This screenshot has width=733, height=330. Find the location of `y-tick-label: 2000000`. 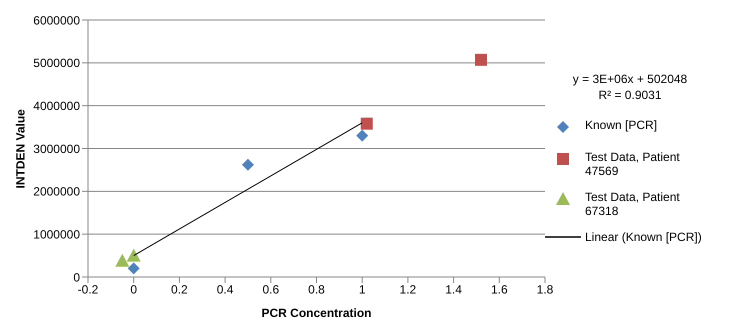

y-tick-label: 2000000 is located at coordinates (56, 191).